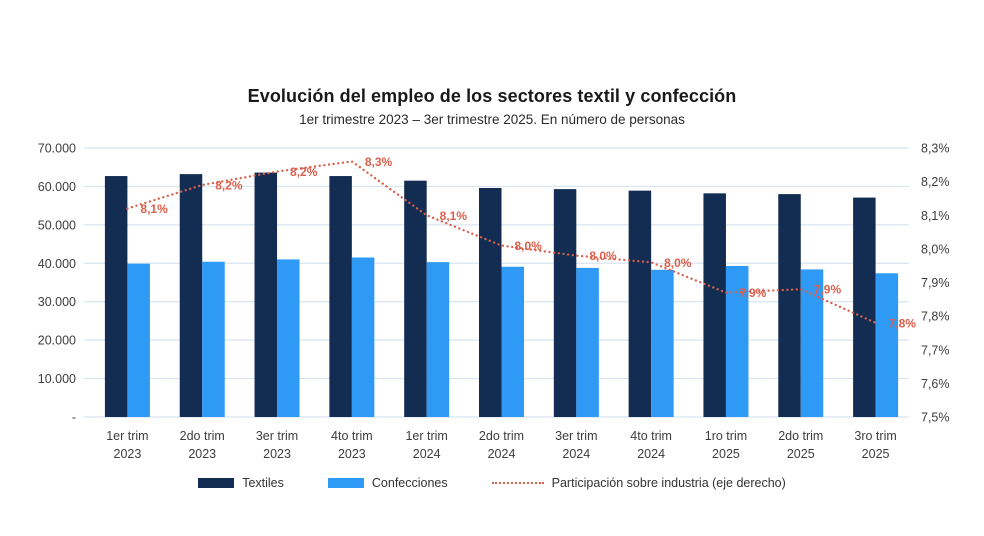  I want to click on line-point-label: 7,8%, so click(903, 323).